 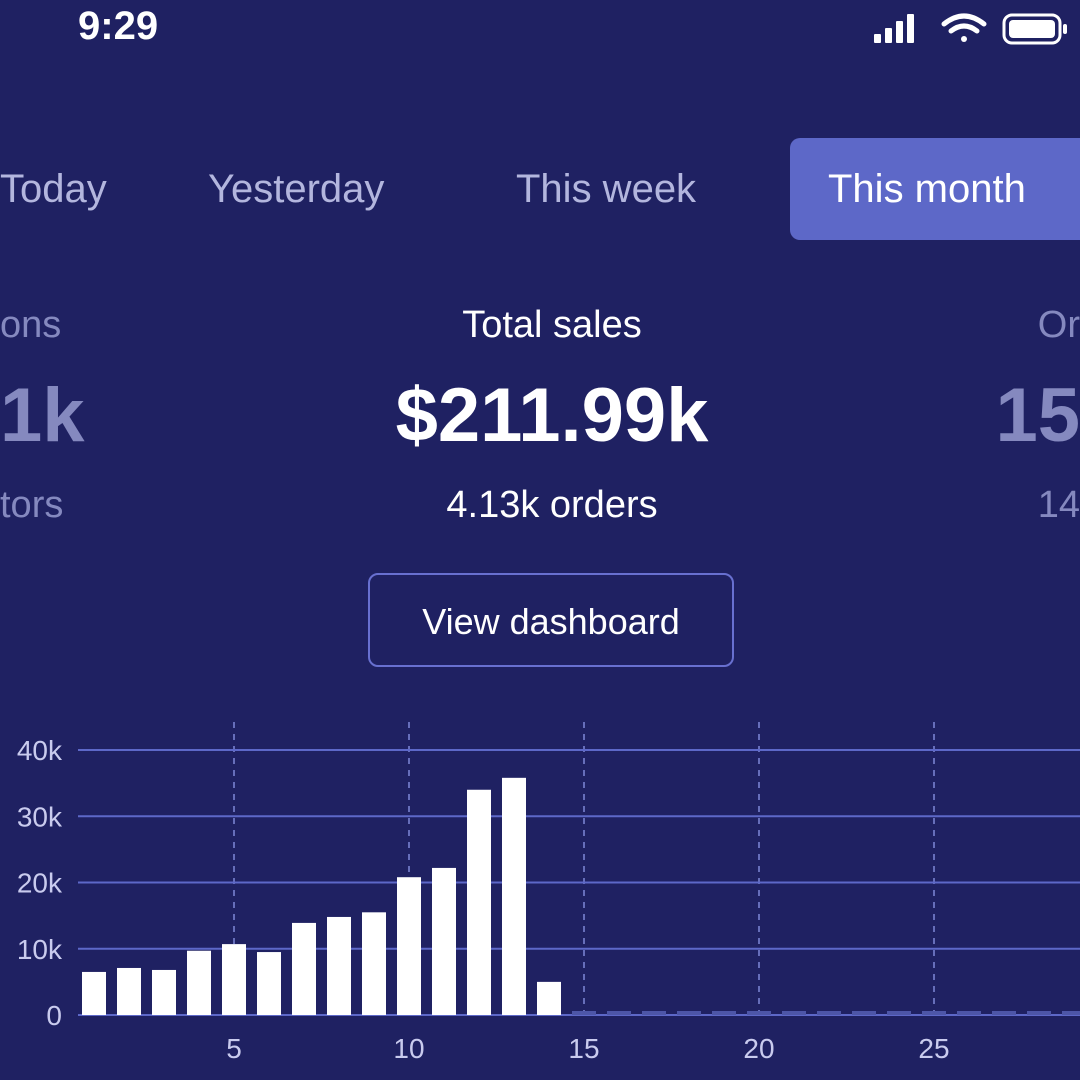 What do you see at coordinates (40, 949) in the screenshot?
I see `y-tick-label: 10k` at bounding box center [40, 949].